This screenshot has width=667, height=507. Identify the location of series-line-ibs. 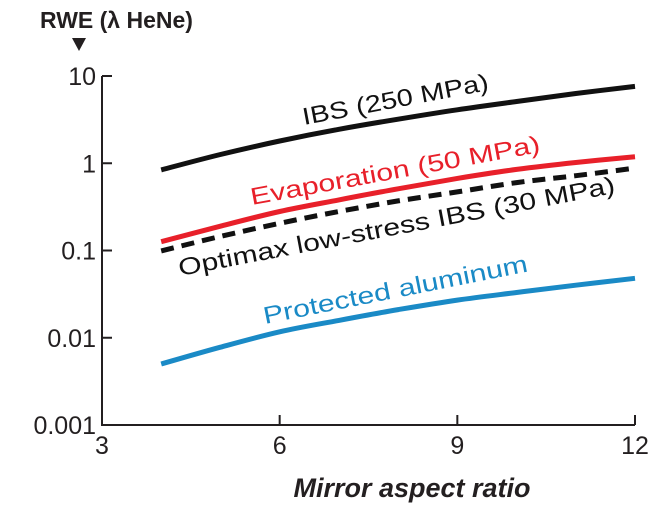
(398, 128).